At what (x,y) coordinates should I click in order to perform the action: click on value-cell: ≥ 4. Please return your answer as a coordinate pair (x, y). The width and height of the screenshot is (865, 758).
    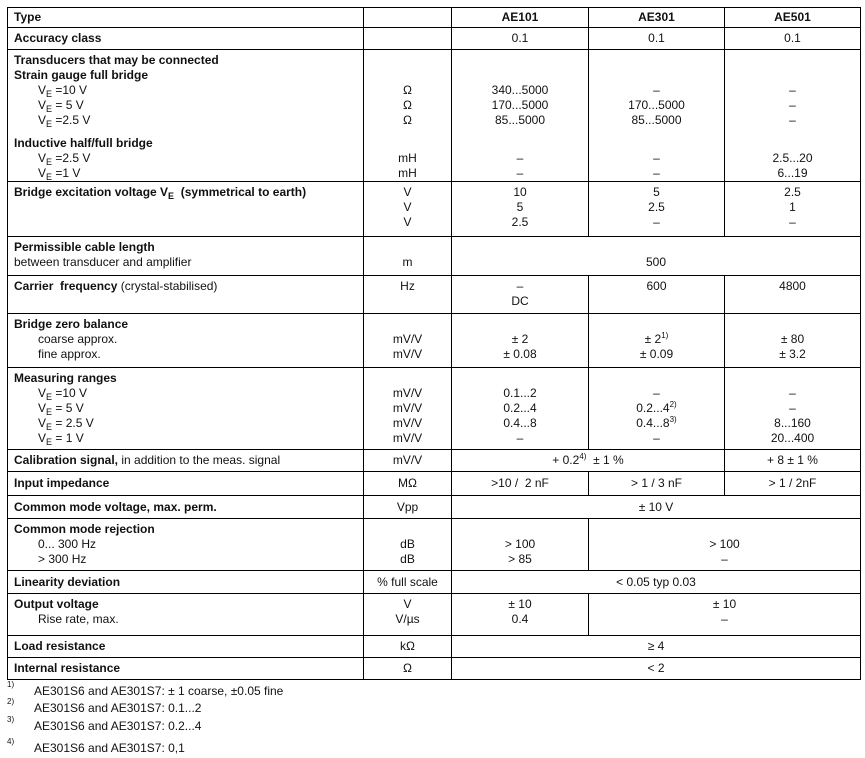
    Looking at the image, I should click on (656, 646).